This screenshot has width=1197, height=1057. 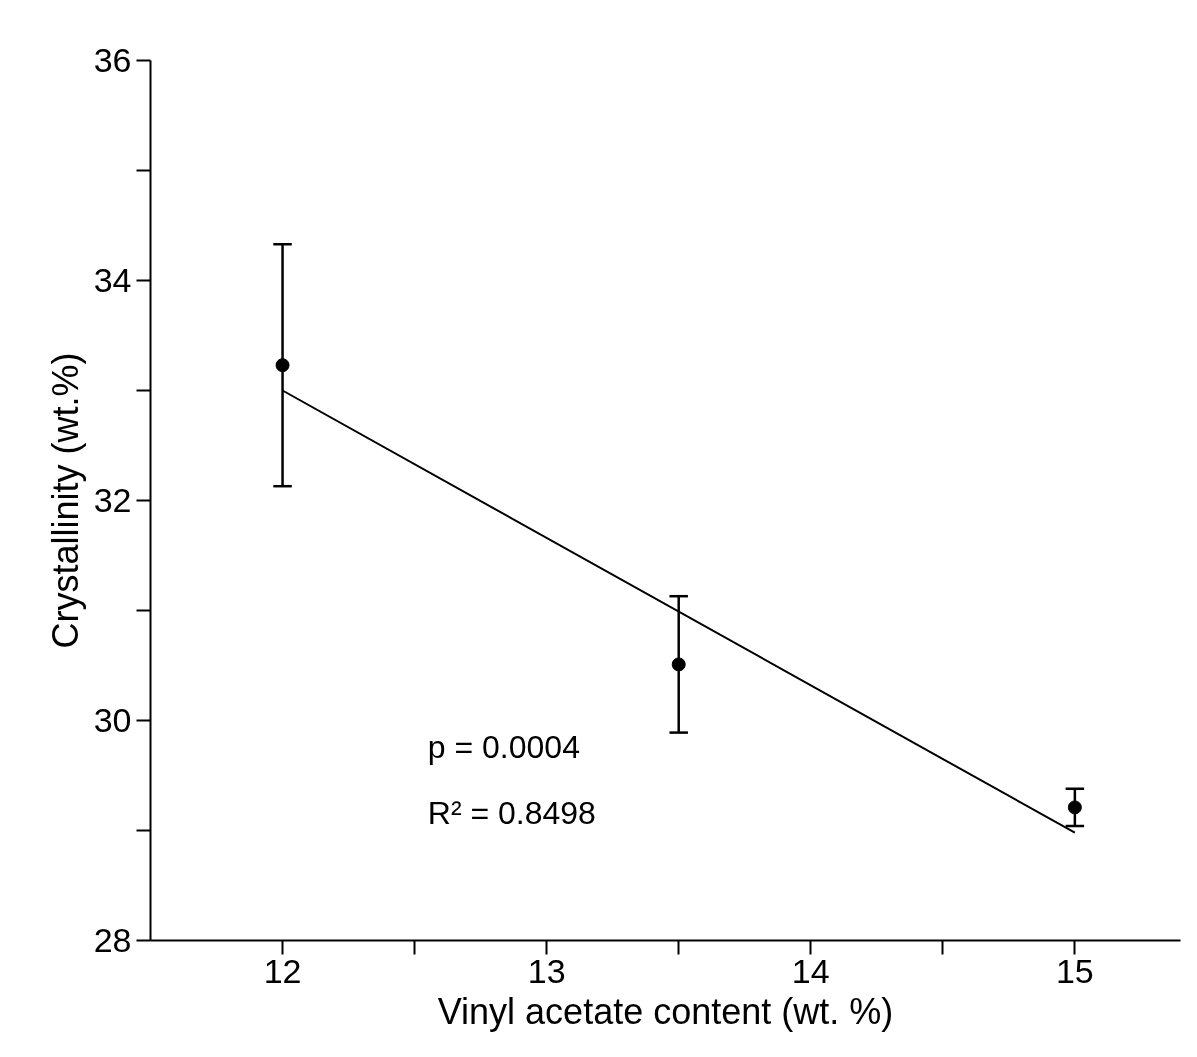 What do you see at coordinates (112, 60) in the screenshot?
I see `y-tick-label: 36` at bounding box center [112, 60].